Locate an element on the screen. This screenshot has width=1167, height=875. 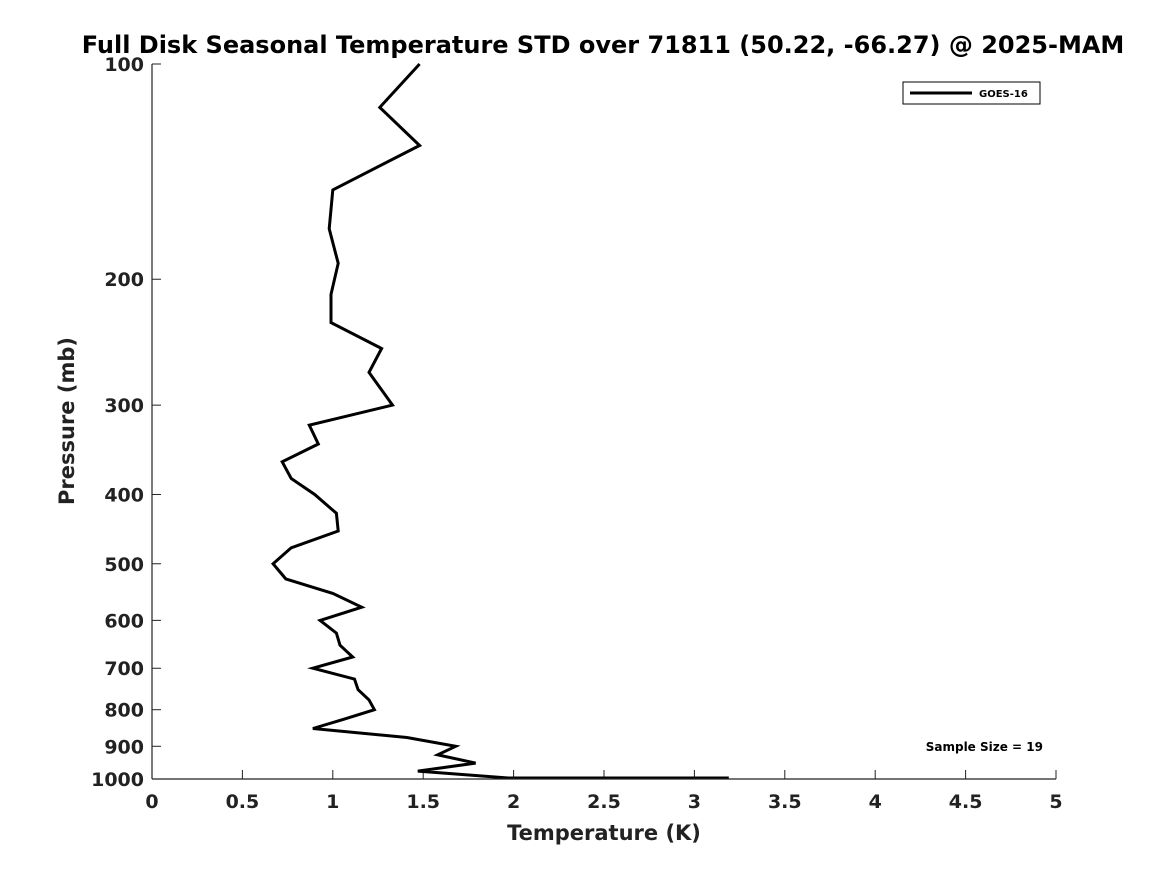
x-tick-label: 0 is located at coordinates (151, 802).